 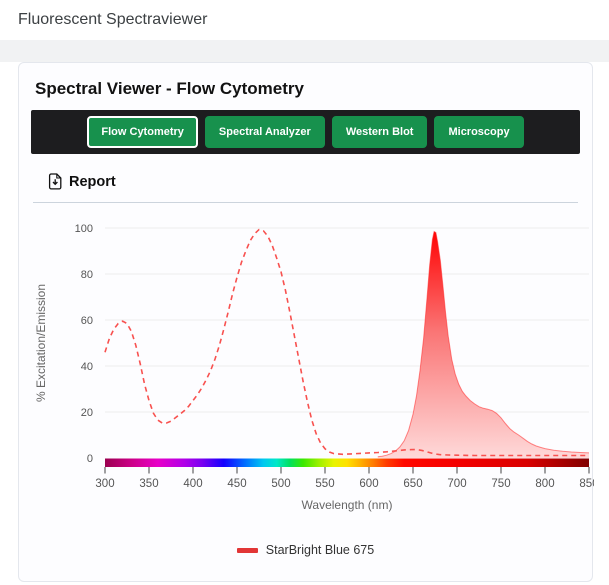 I want to click on chart-legend-item: StarBright Blue 675, so click(x=305, y=550).